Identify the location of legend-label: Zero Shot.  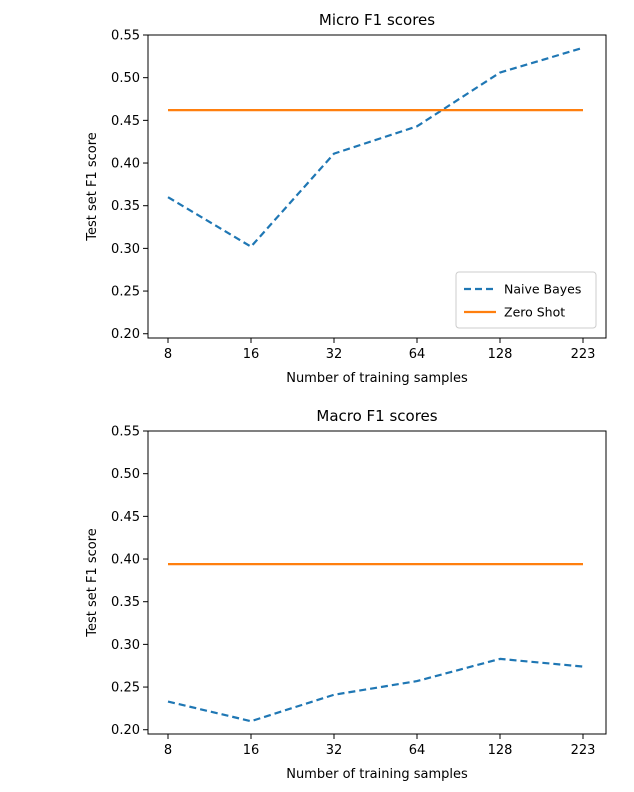
(534, 312).